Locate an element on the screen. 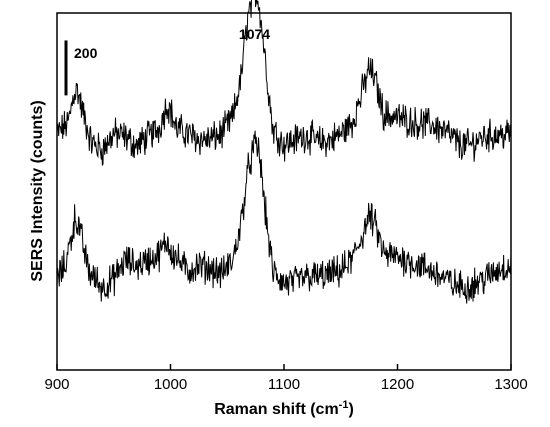 This screenshot has height=427, width=550. x-axis-title: Raman shift (cm-1) is located at coordinates (284, 408).